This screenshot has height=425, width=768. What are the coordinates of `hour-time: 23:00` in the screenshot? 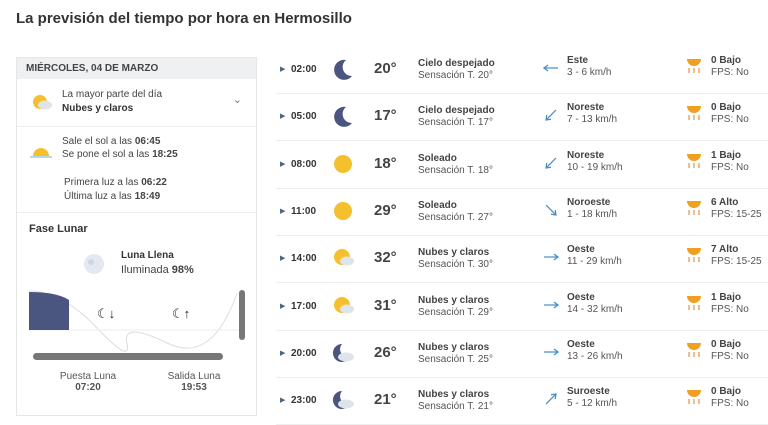 It's located at (304, 401).